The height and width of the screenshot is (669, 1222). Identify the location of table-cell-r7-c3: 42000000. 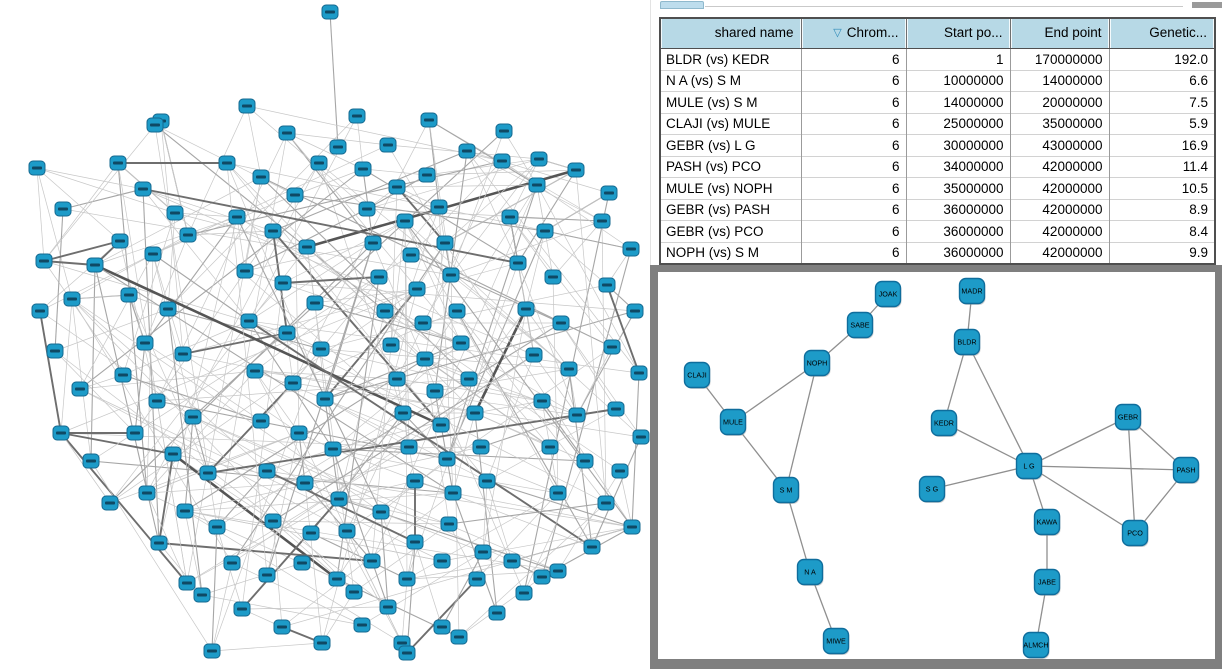
(1059, 209).